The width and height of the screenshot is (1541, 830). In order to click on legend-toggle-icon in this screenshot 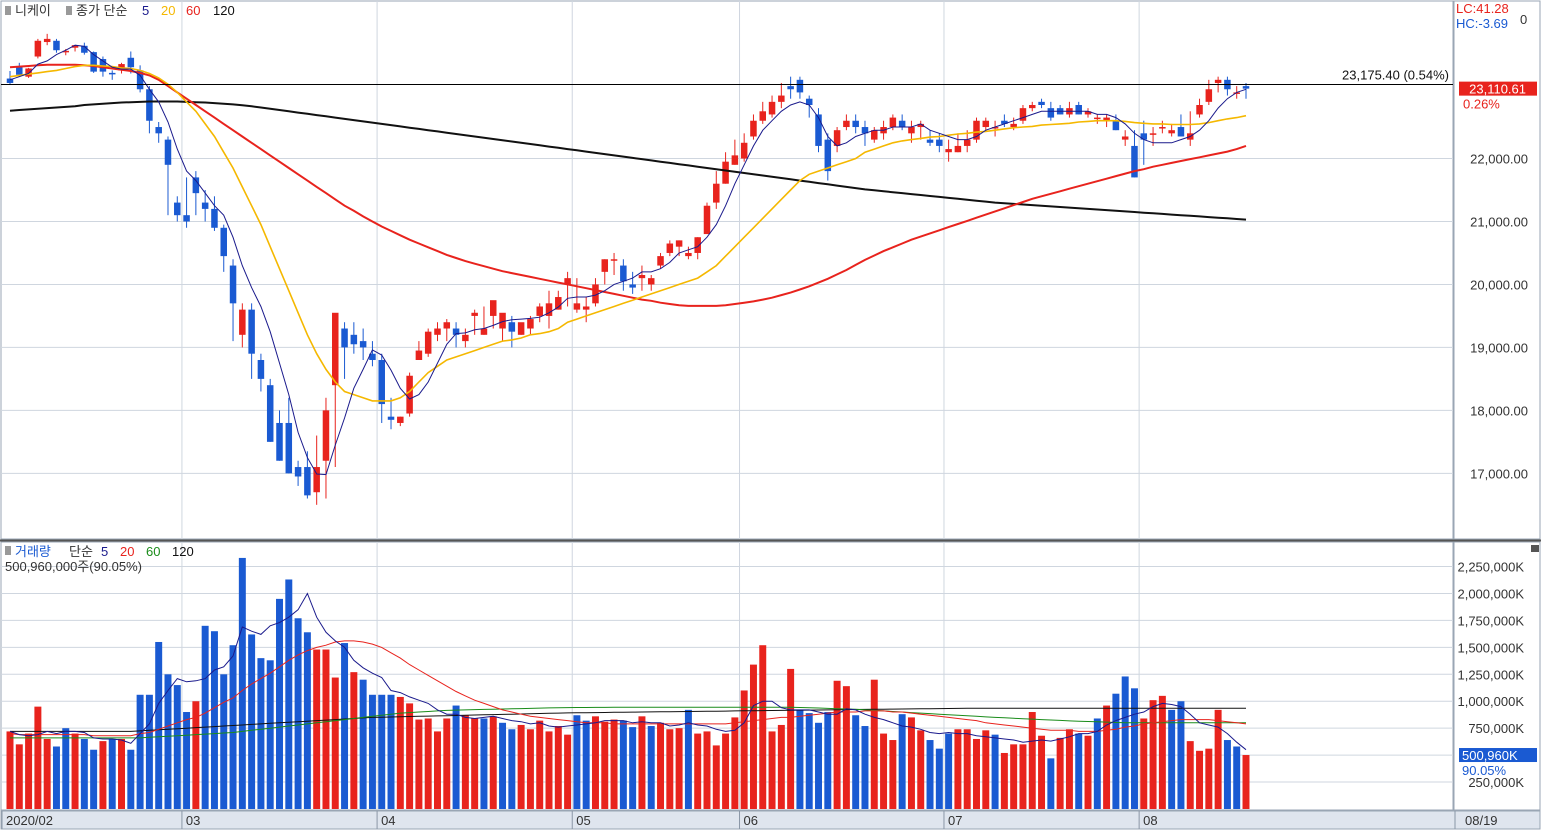, I will do `click(8, 10)`.